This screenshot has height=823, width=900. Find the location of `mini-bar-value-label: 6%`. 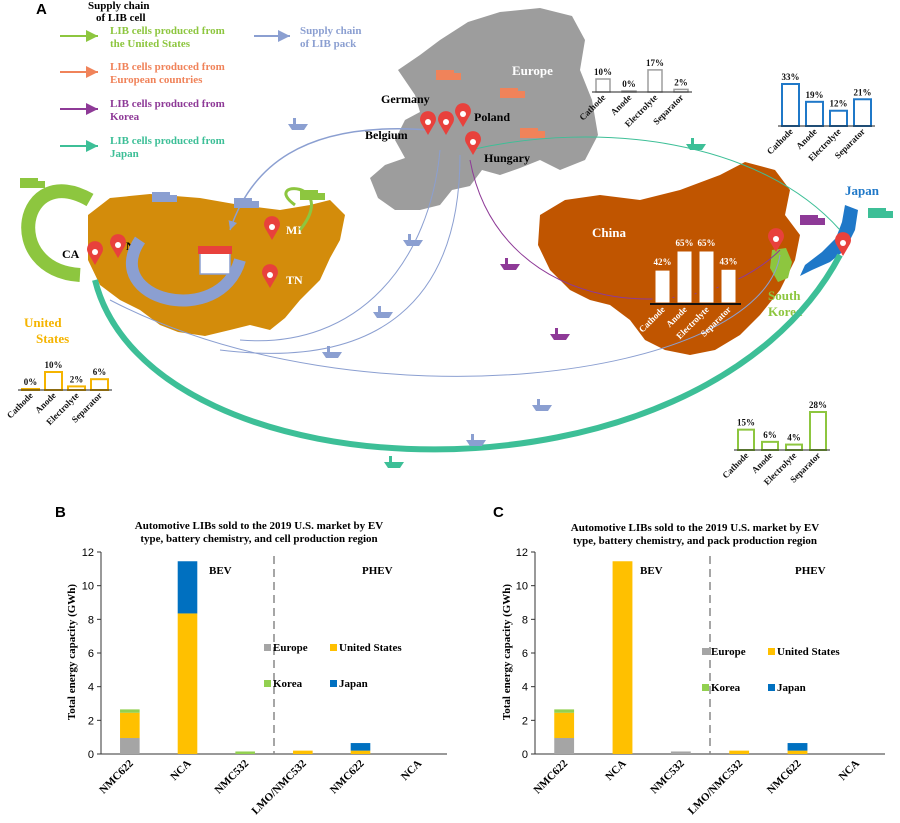

mini-bar-value-label: 6% is located at coordinates (100, 372).